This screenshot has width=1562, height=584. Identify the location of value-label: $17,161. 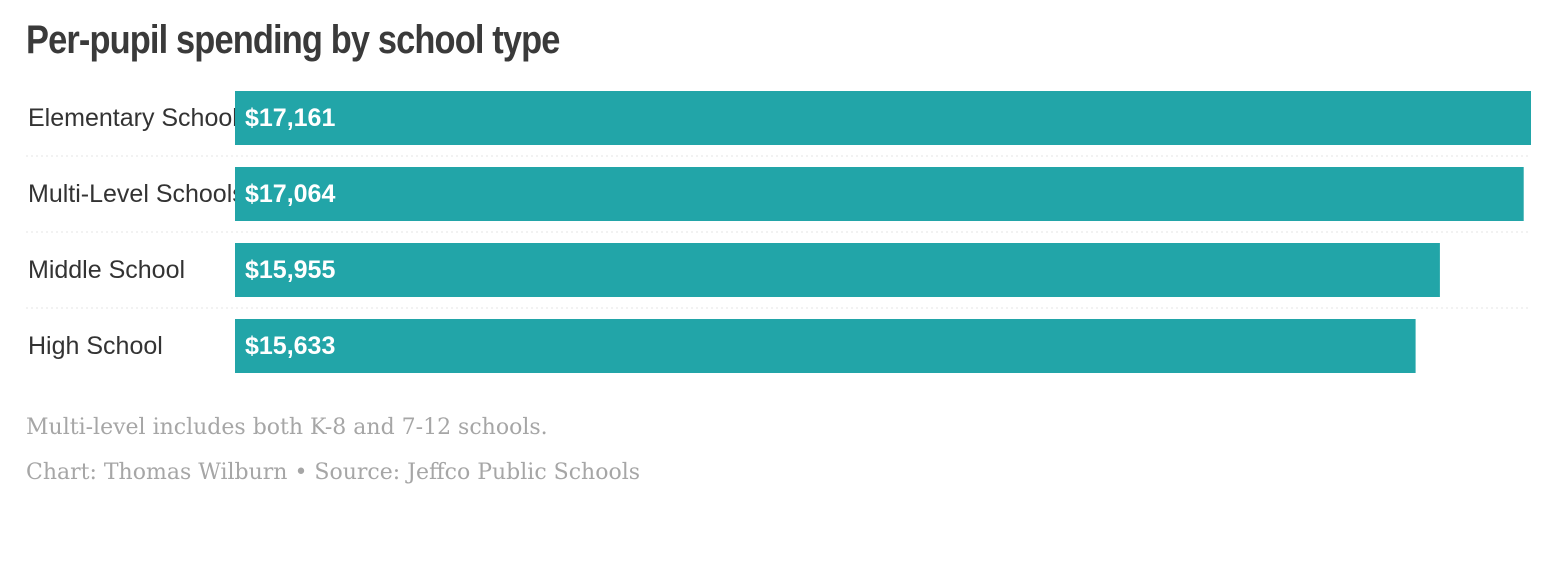
(290, 118).